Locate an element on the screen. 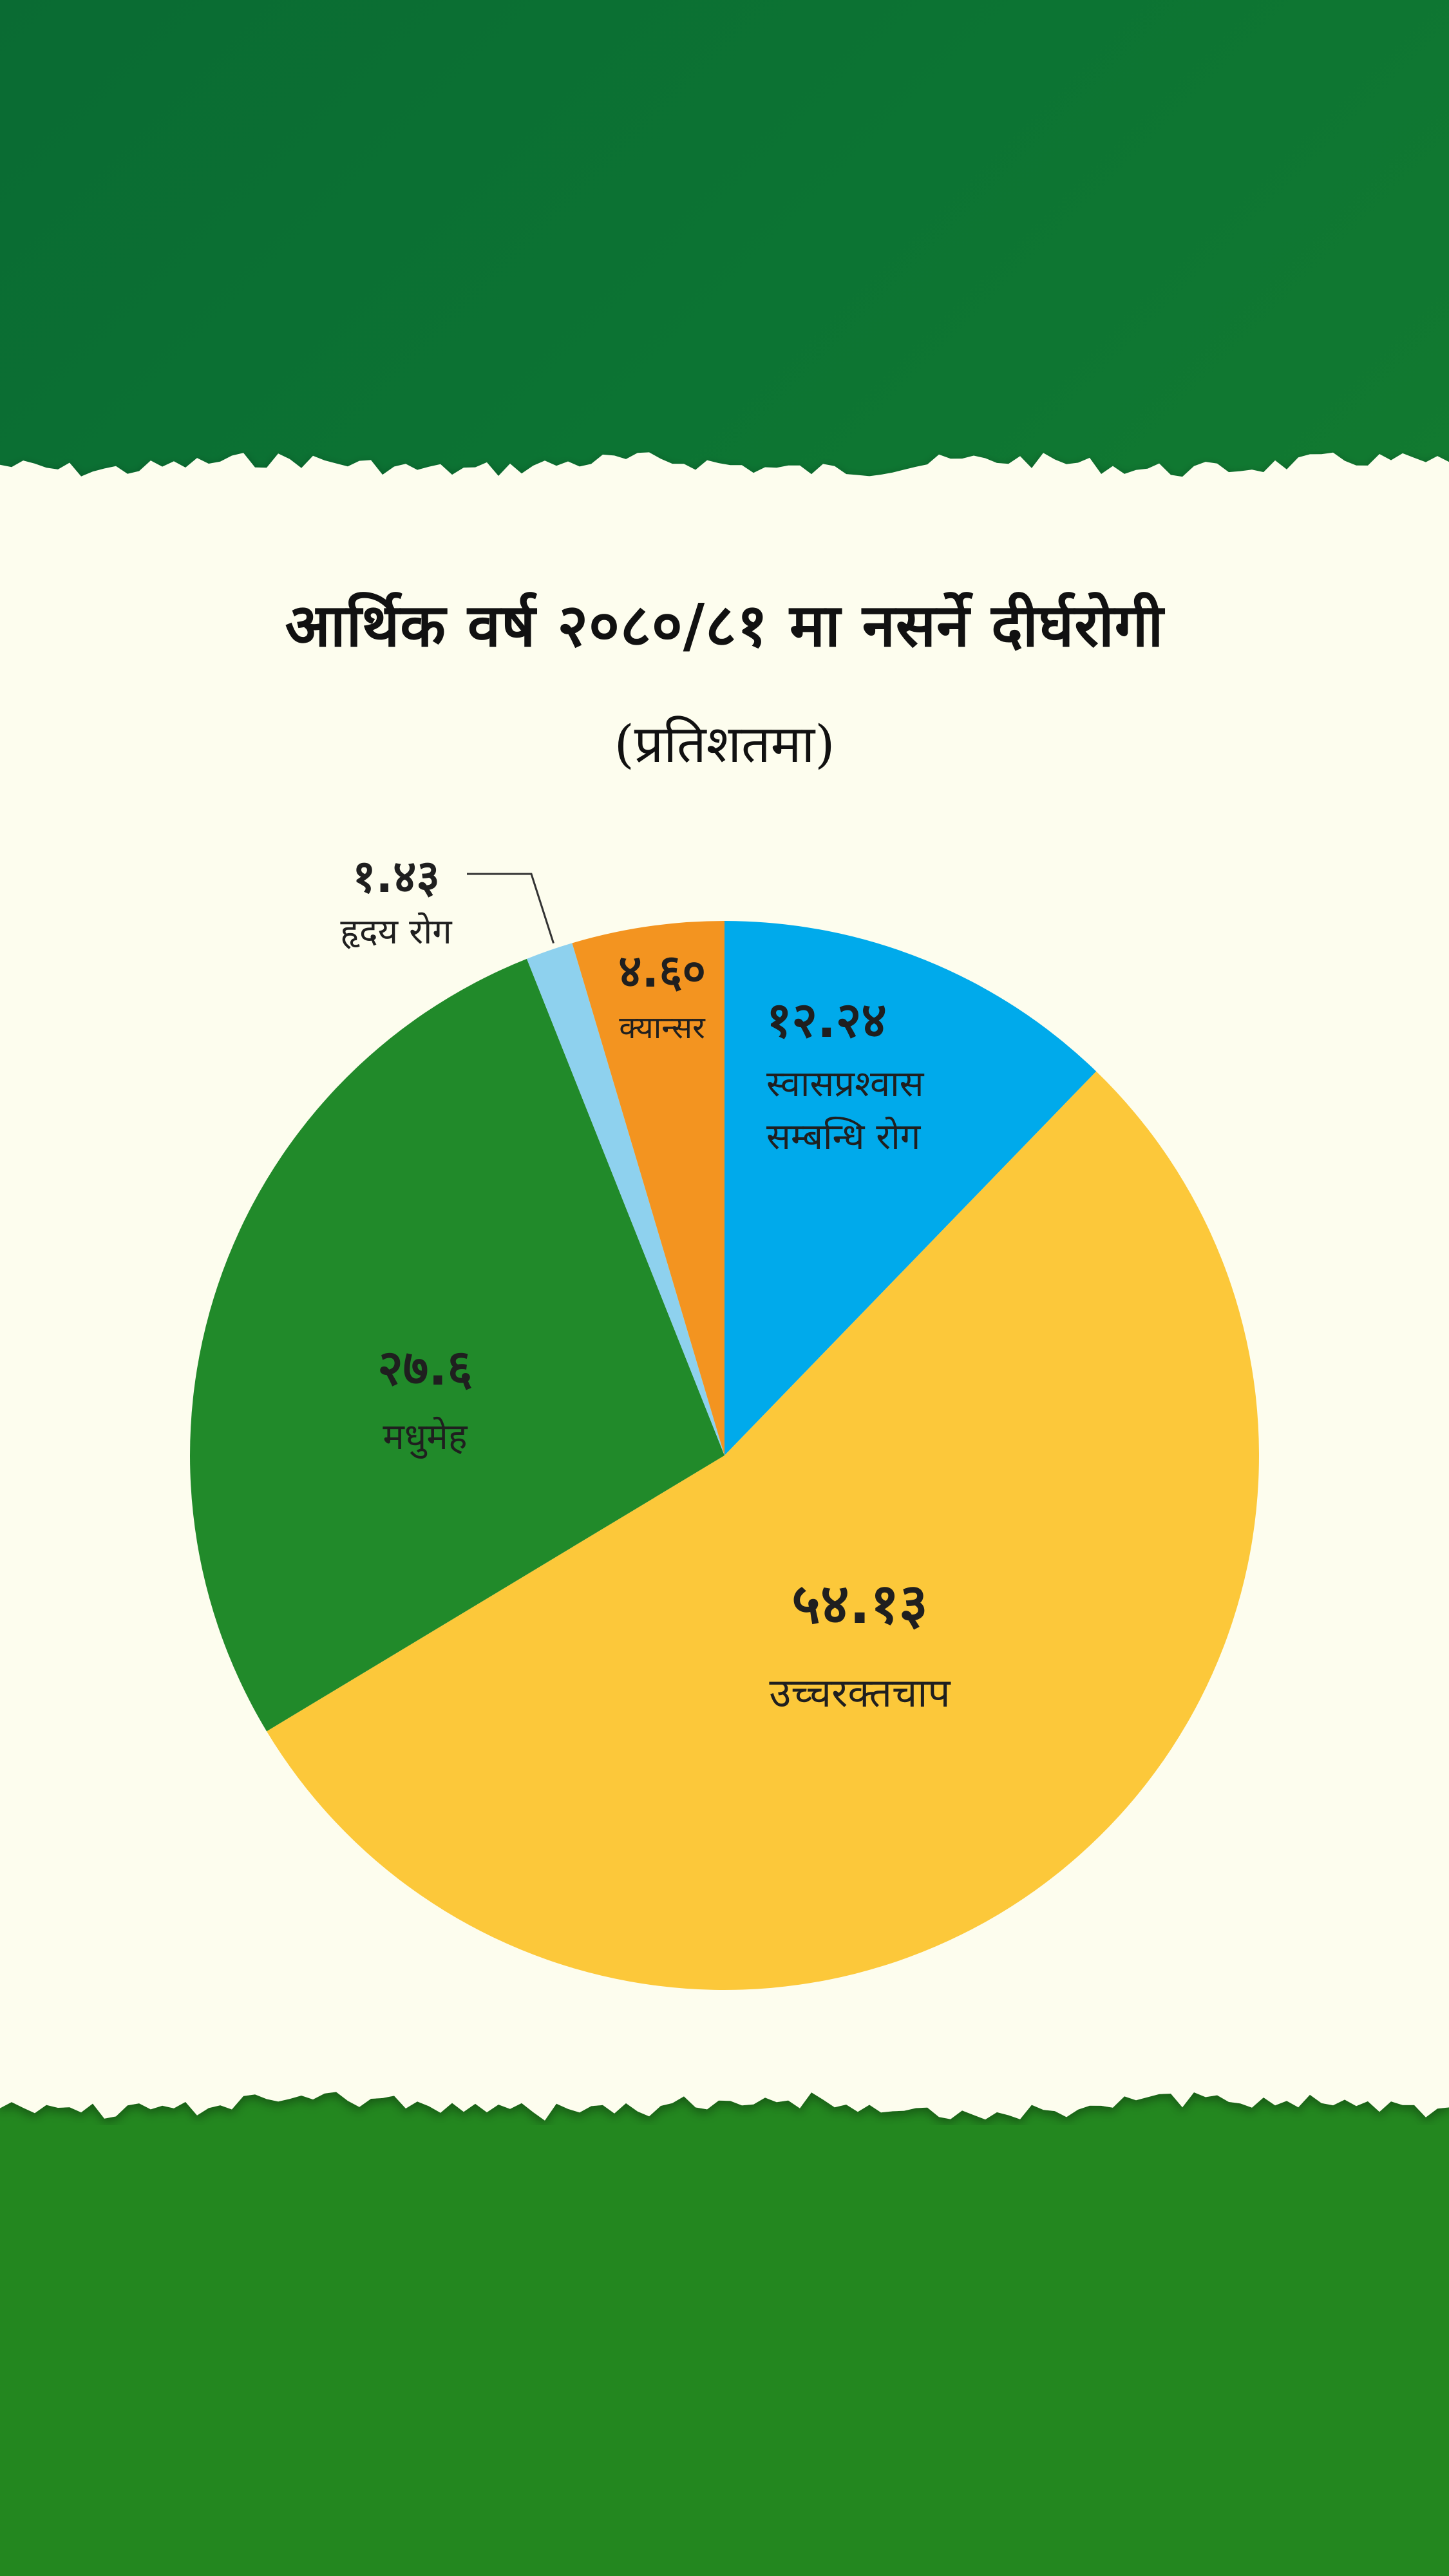 This screenshot has width=1449, height=2576. slice-category-label: उच्चरक्तचाप is located at coordinates (860, 1692).